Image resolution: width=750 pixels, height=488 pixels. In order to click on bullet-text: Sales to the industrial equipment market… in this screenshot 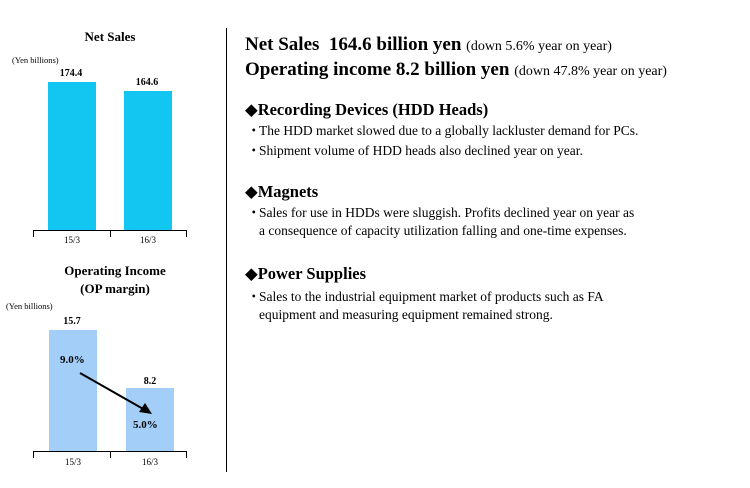, I will do `click(431, 296)`.